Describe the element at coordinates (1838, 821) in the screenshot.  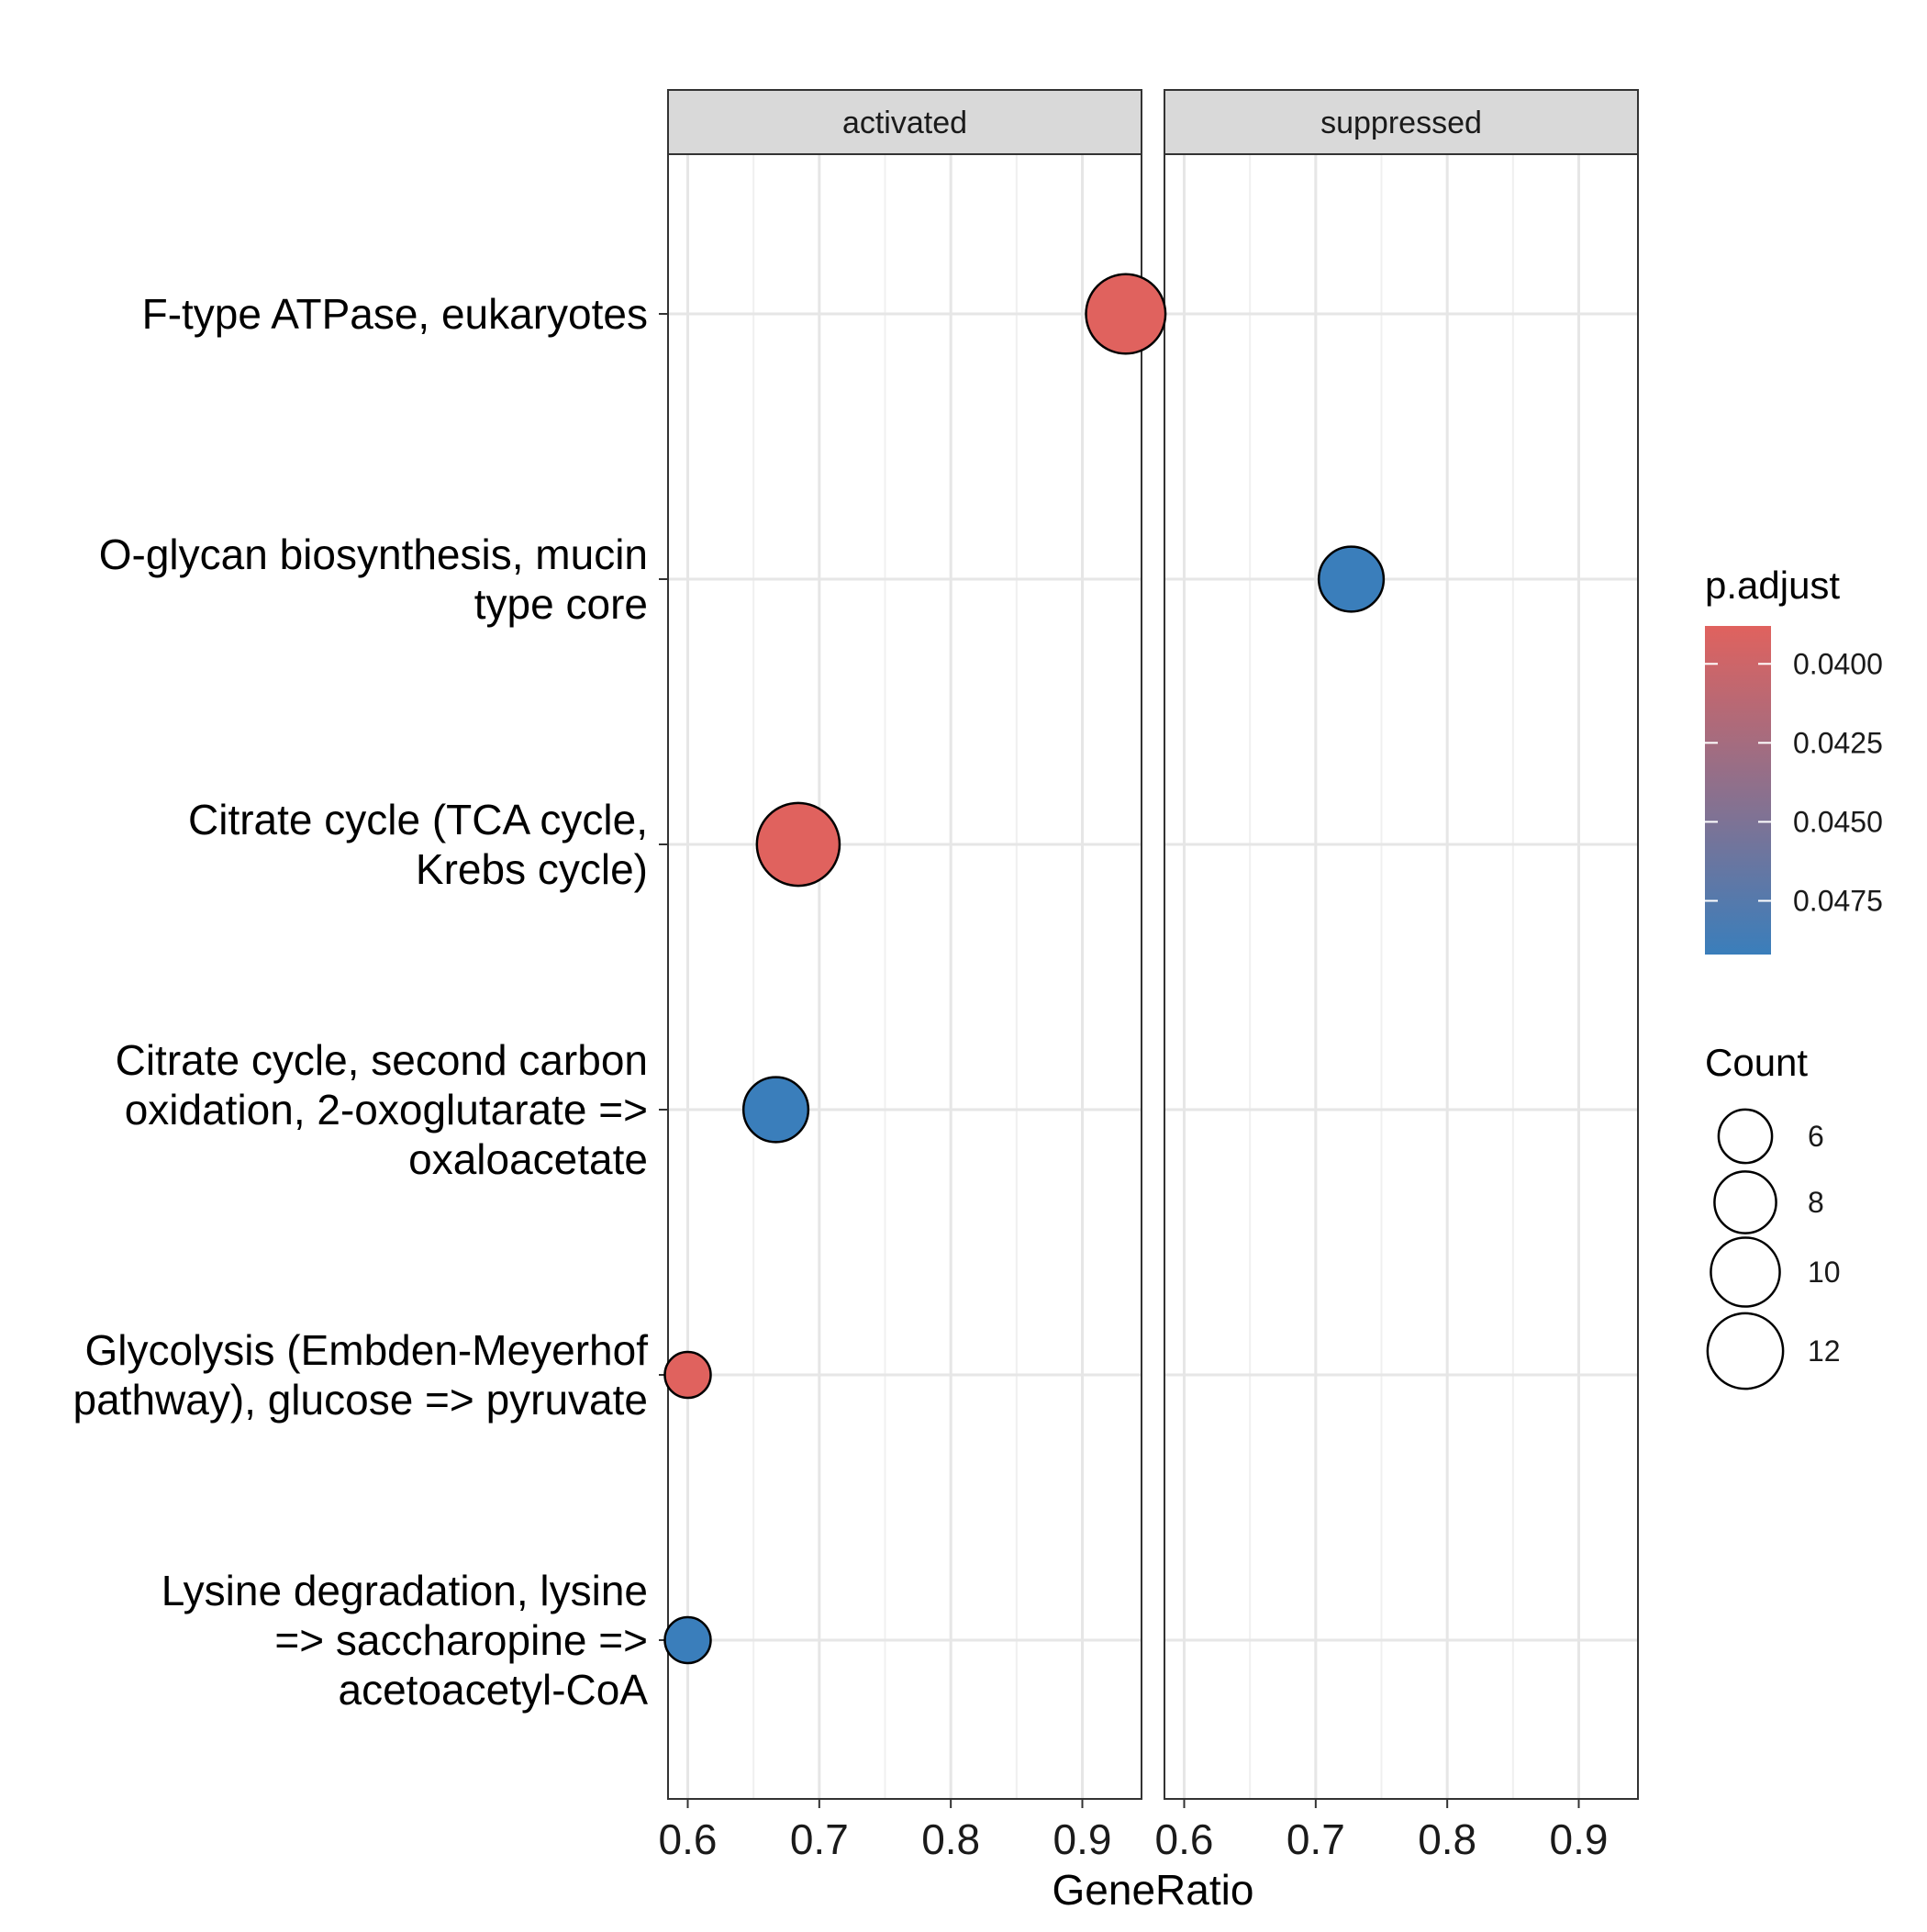
I see `legend-colorbar-label: 0.0450` at that location.